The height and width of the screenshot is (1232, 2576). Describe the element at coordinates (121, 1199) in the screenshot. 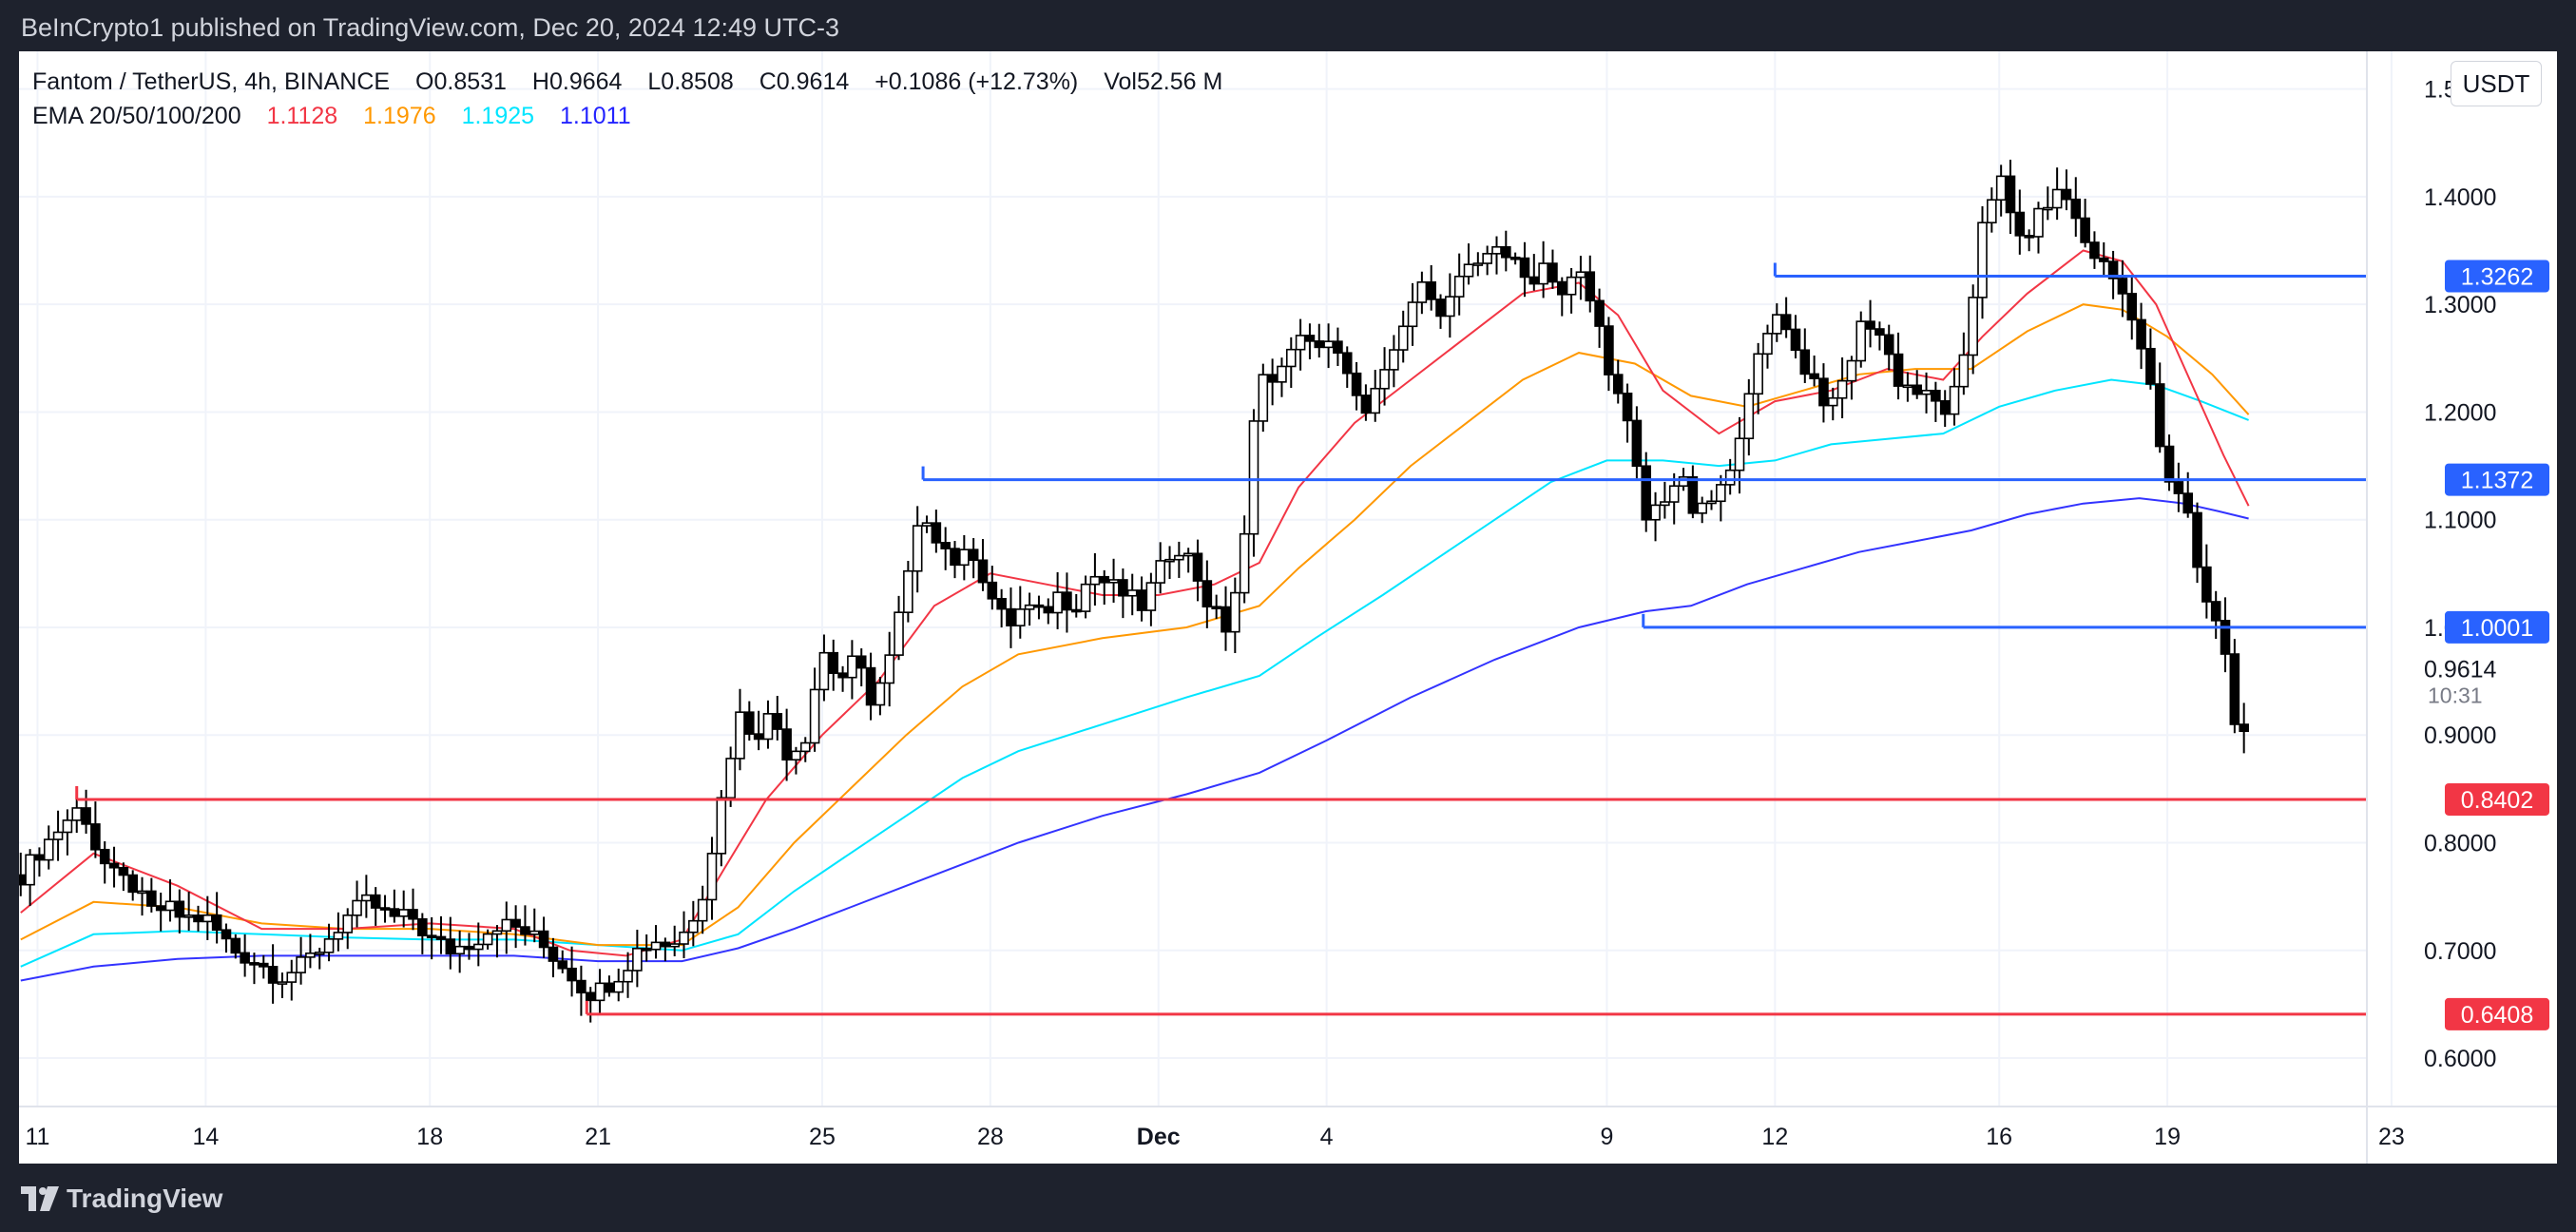

I see `tradingview-logo: TradingView` at that location.